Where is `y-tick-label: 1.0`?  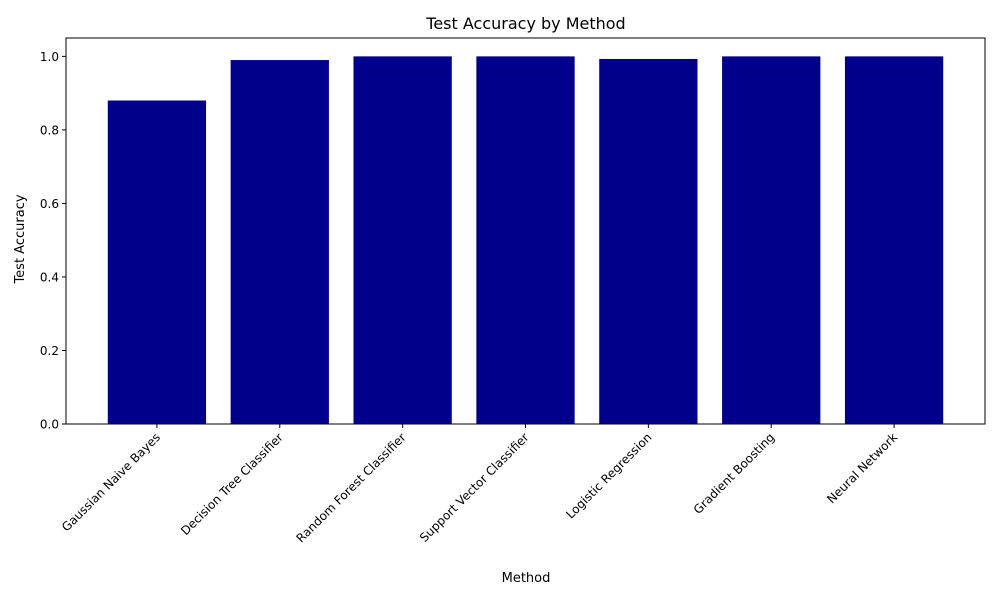
y-tick-label: 1.0 is located at coordinates (49, 57).